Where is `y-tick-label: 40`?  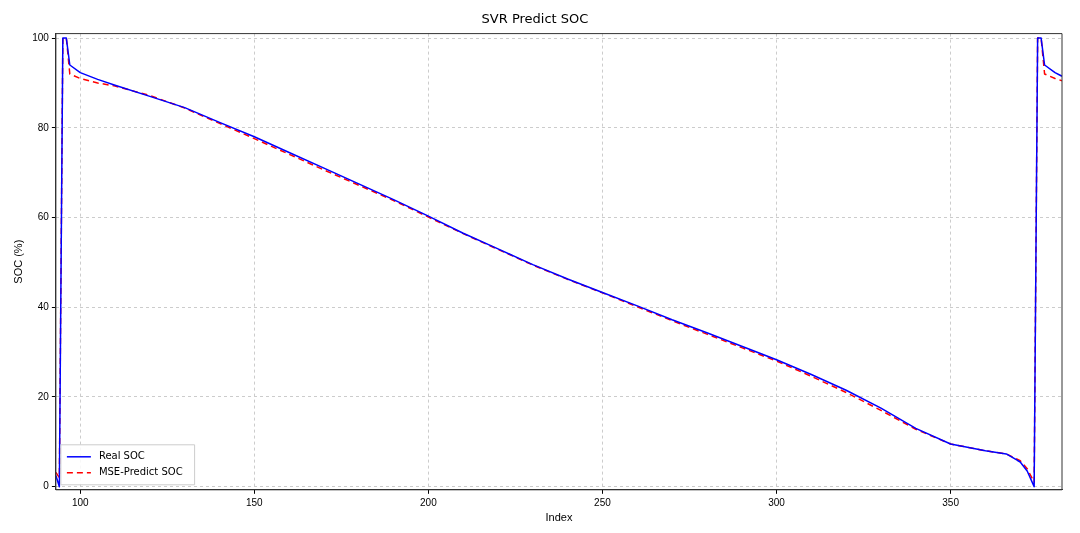
y-tick-label: 40 is located at coordinates (43, 306).